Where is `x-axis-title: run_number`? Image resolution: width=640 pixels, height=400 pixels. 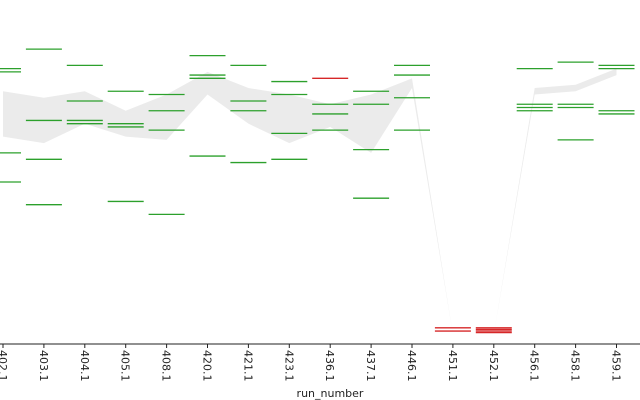 x-axis-title: run_number is located at coordinates (330, 393).